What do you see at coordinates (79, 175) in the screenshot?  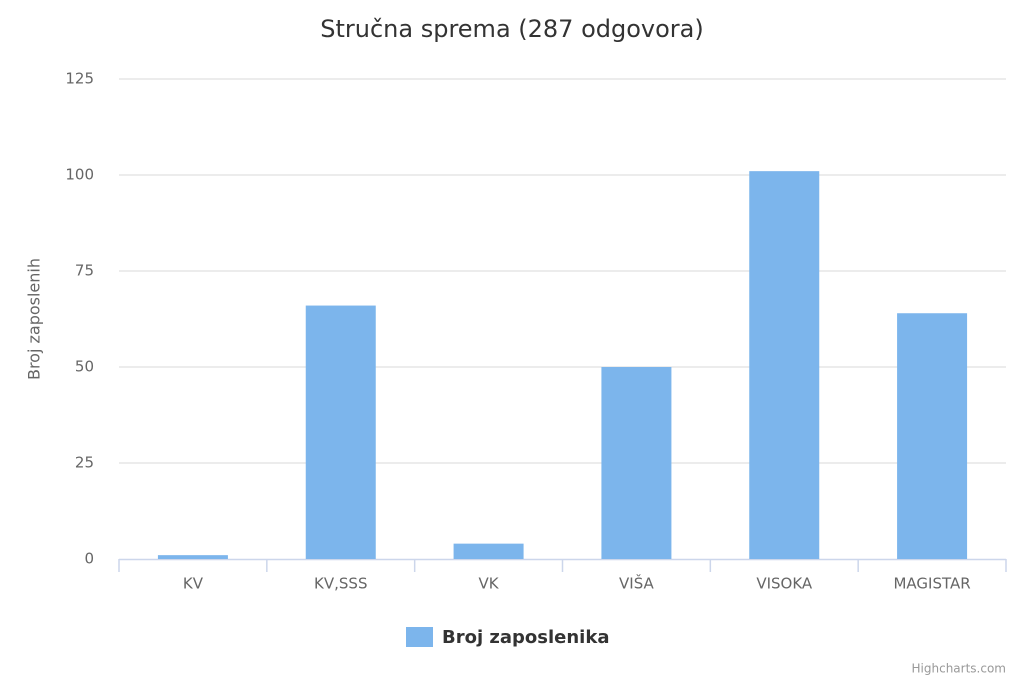 I see `y-tick-label: 100` at bounding box center [79, 175].